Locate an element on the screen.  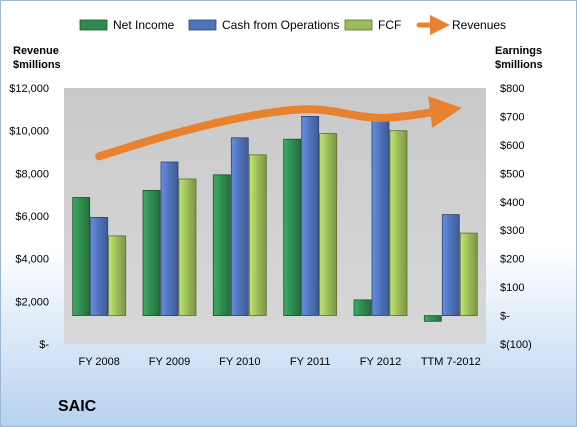
legend-label: Cash from Operations is located at coordinates (280, 25).